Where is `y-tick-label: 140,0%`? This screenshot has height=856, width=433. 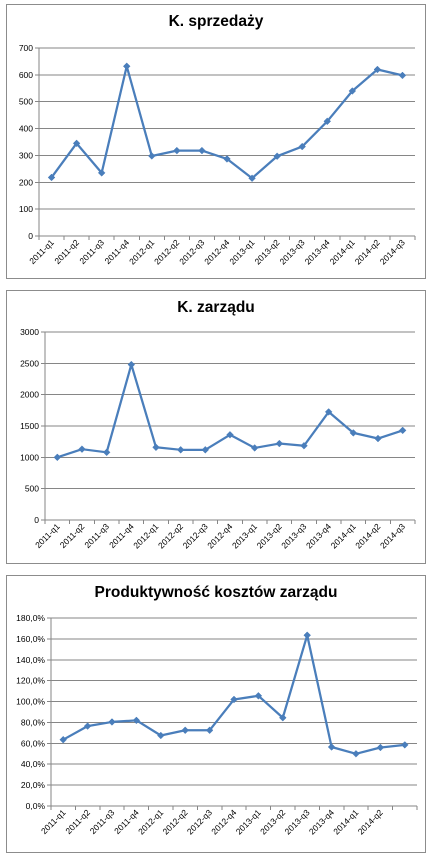
y-tick-label: 140,0% is located at coordinates (30, 660).